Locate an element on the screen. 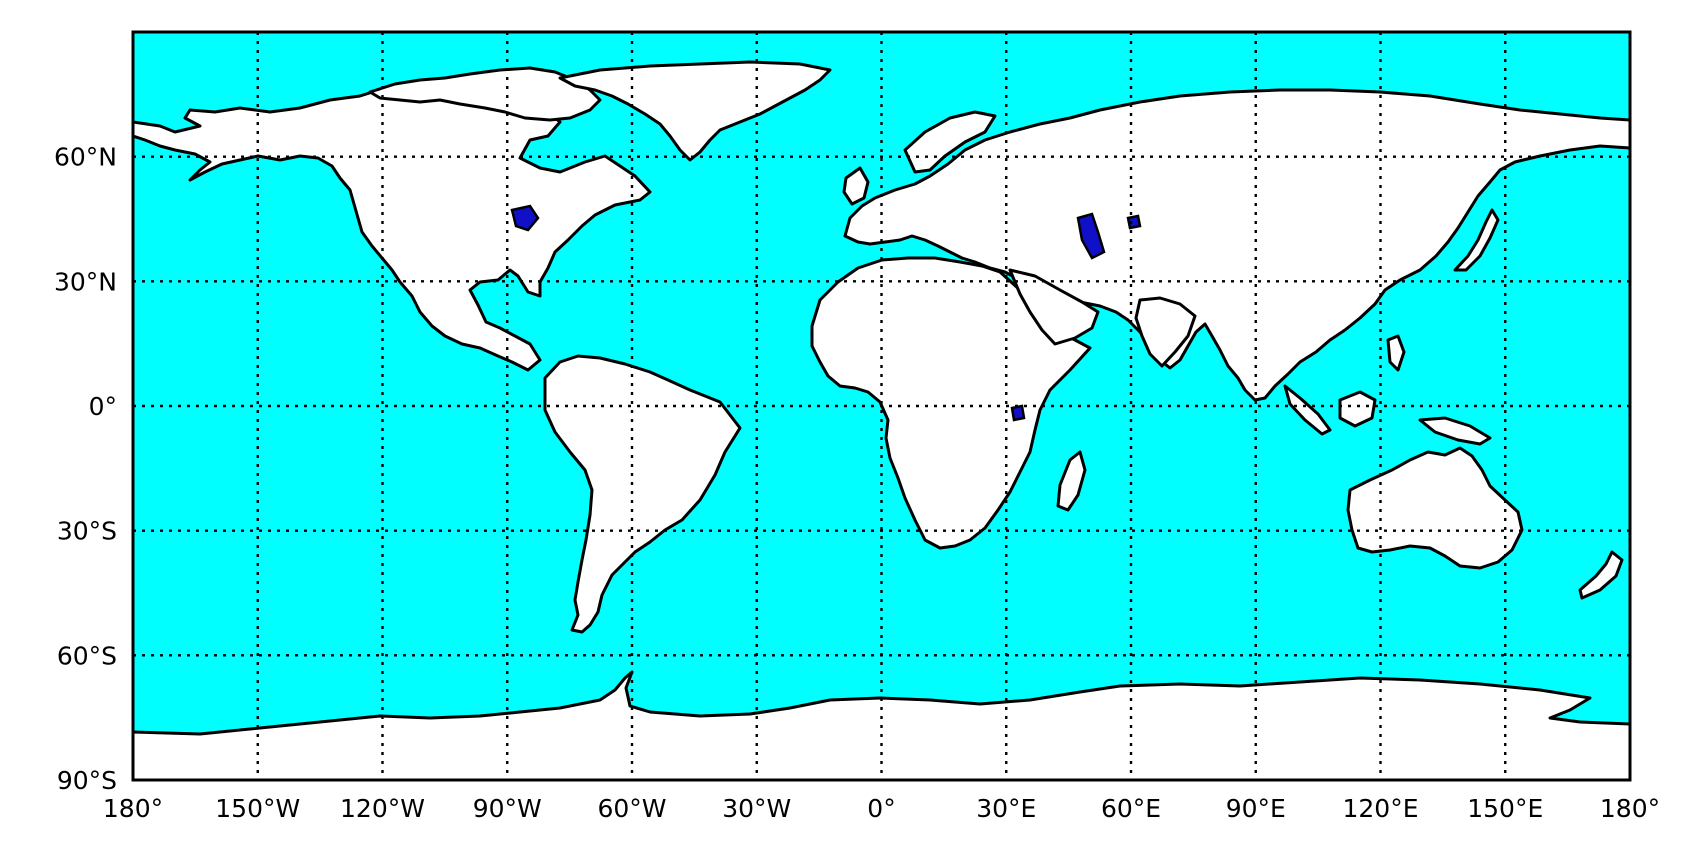  longitude-tick-label: 150°E is located at coordinates (1505, 808).